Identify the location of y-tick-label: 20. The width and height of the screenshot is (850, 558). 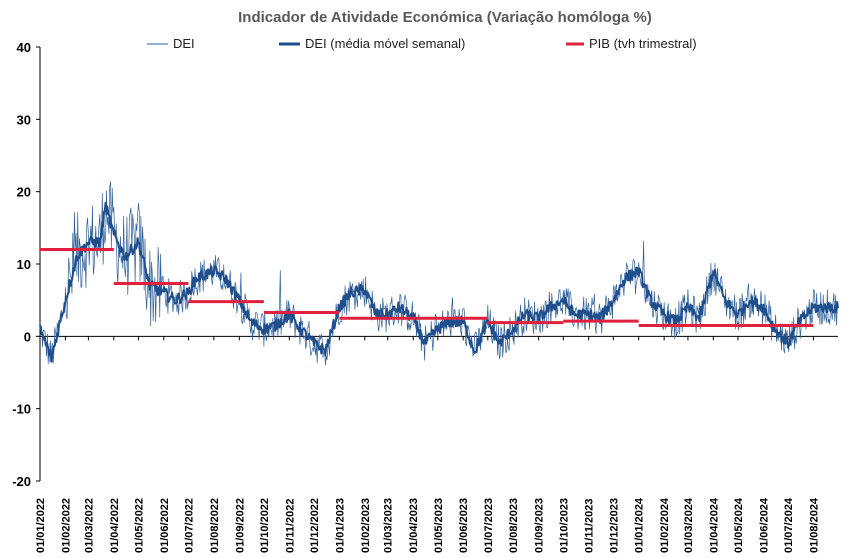
(24, 192).